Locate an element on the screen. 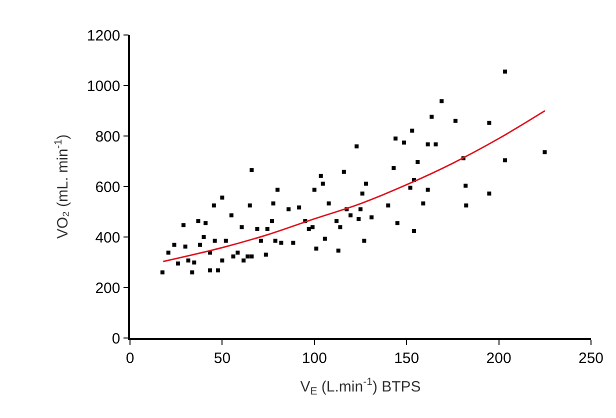 This screenshot has height=418, width=616. y-tick-label: 600 is located at coordinates (107, 187).